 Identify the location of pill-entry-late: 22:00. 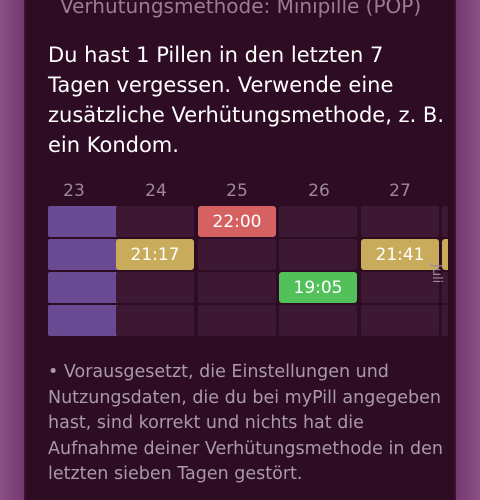
(237, 221).